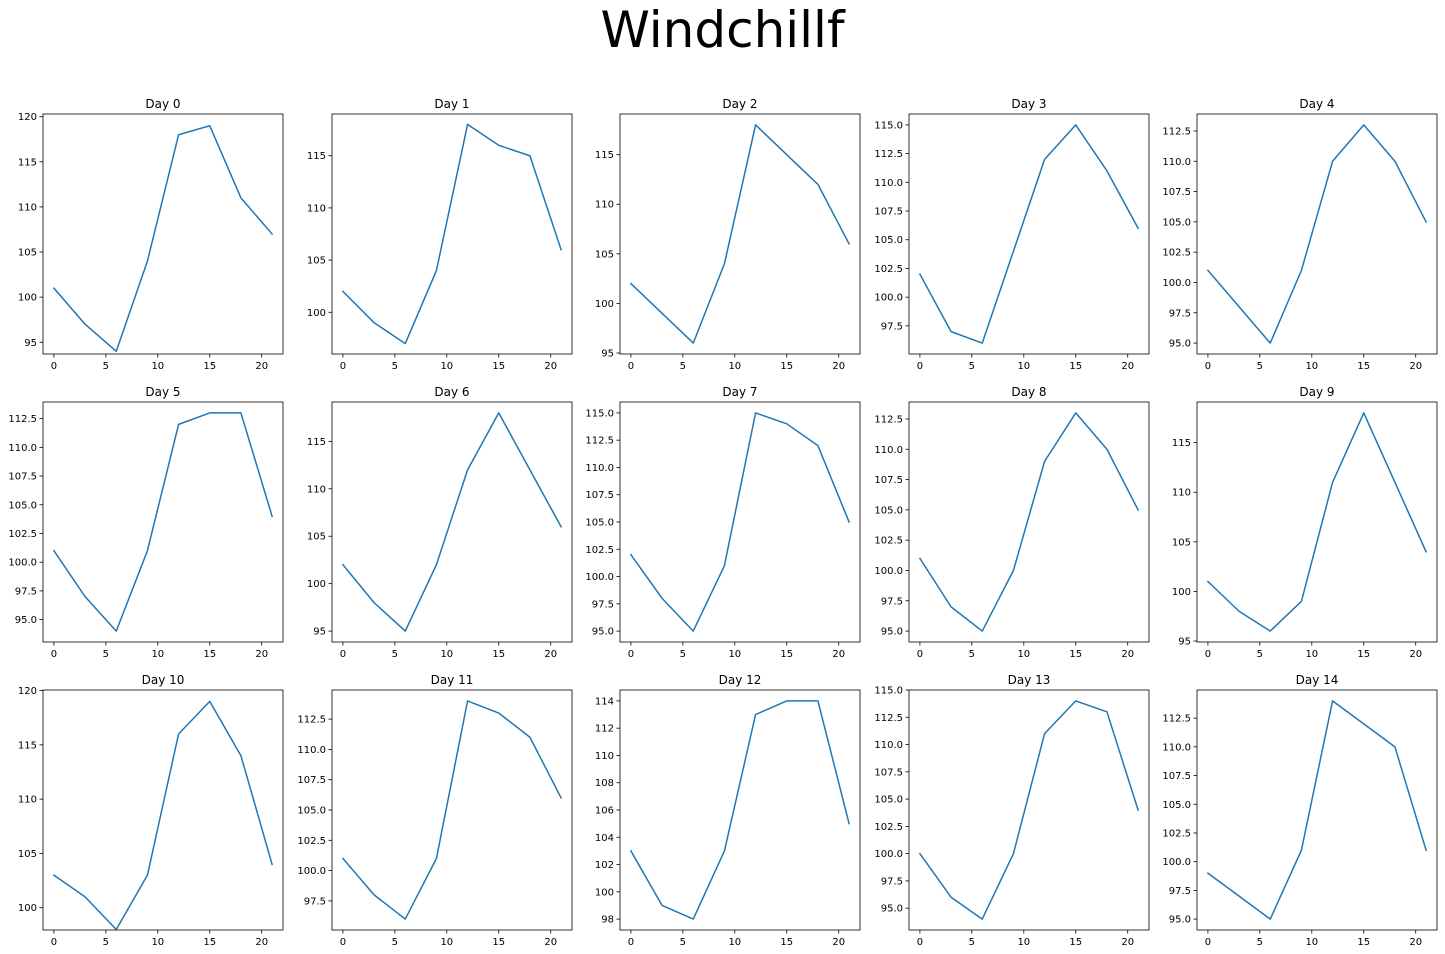 This screenshot has height=954, width=1445. Describe the element at coordinates (740, 680) in the screenshot. I see `subplot-title: Day 12` at that location.